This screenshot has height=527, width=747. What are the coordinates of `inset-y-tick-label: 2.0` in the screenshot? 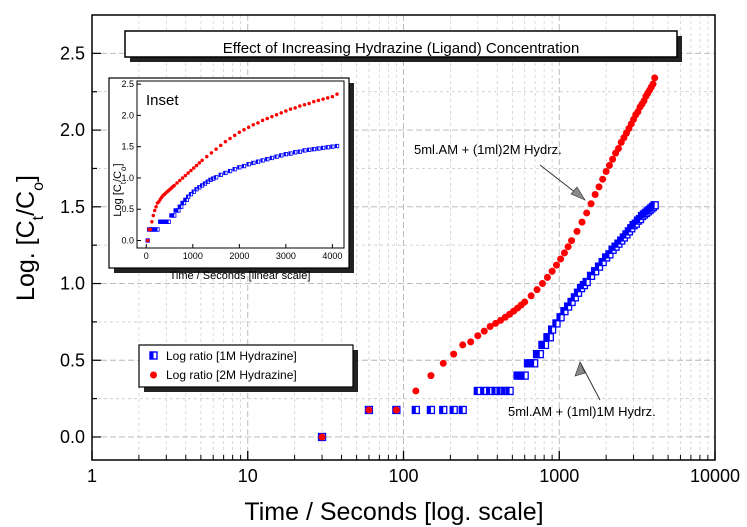 It's located at (127, 115).